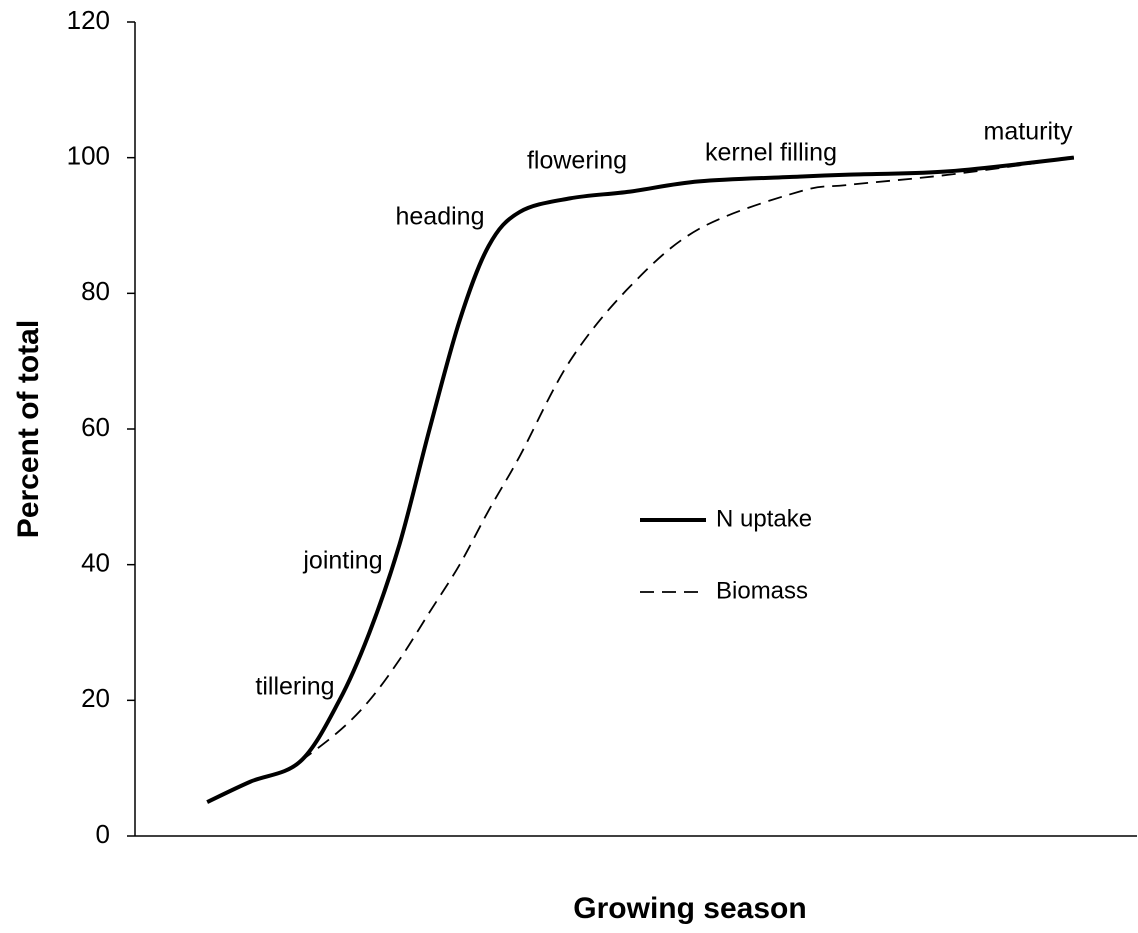  Describe the element at coordinates (88, 20) in the screenshot. I see `y-tick-label: 120` at that location.